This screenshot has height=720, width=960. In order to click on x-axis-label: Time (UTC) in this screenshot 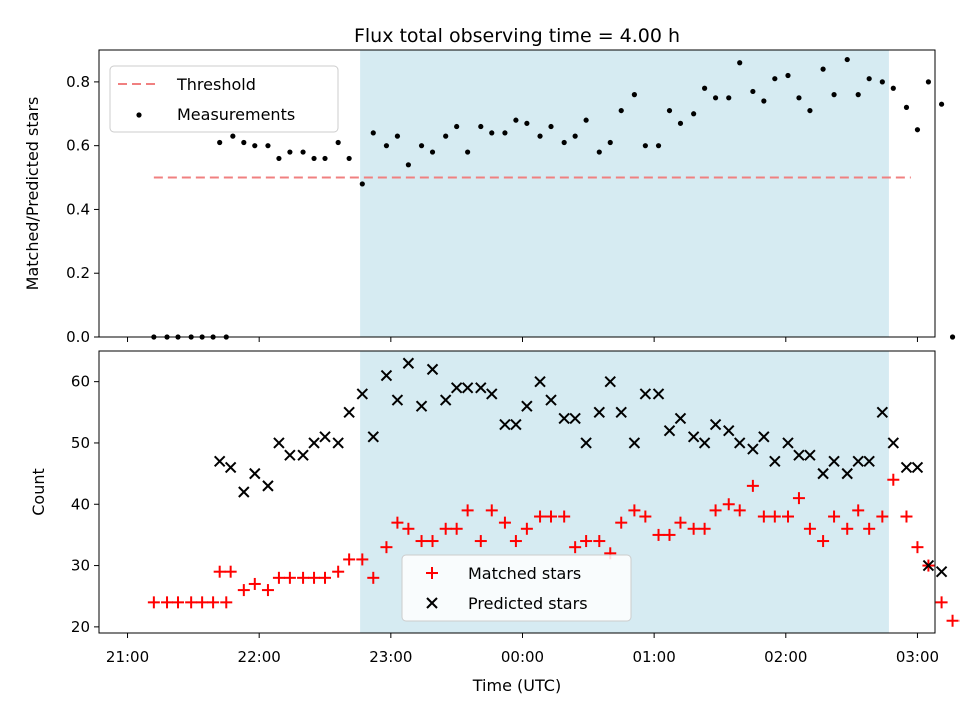, I will do `click(516, 685)`.